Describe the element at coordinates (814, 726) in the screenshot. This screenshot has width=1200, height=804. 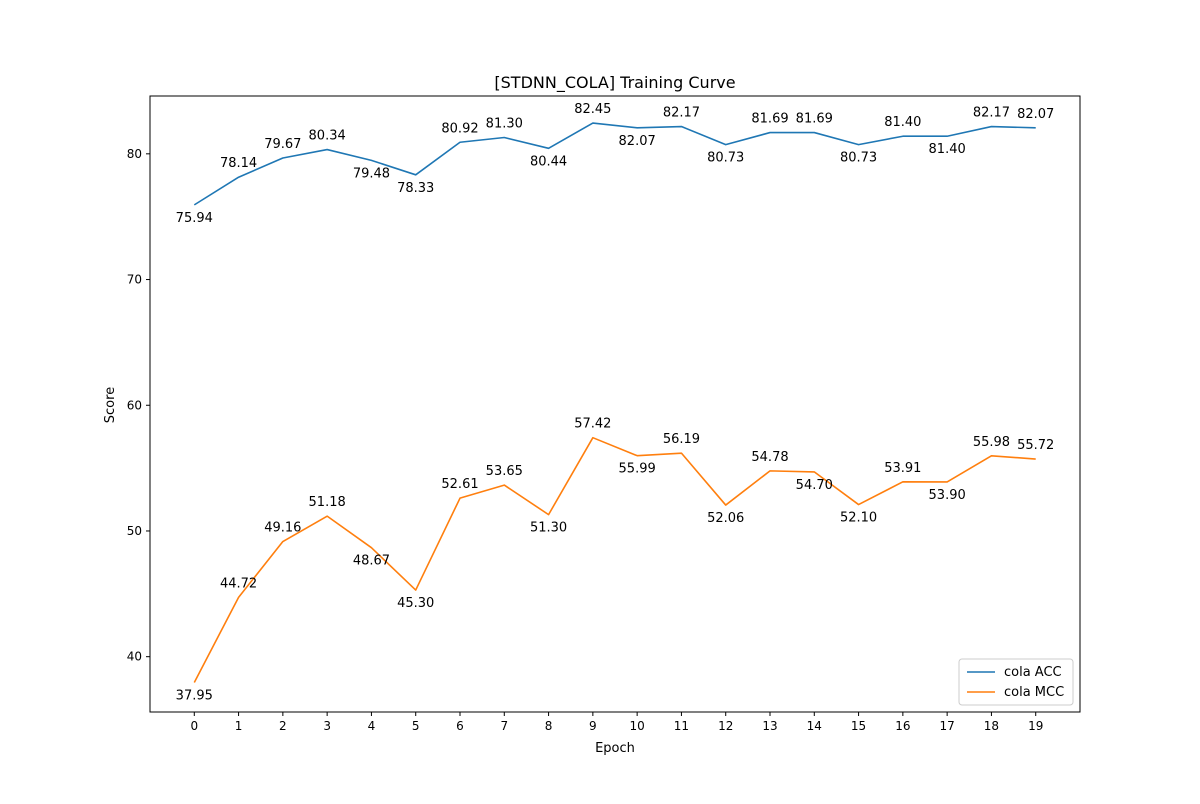
I see `x-tick-label: 14` at that location.